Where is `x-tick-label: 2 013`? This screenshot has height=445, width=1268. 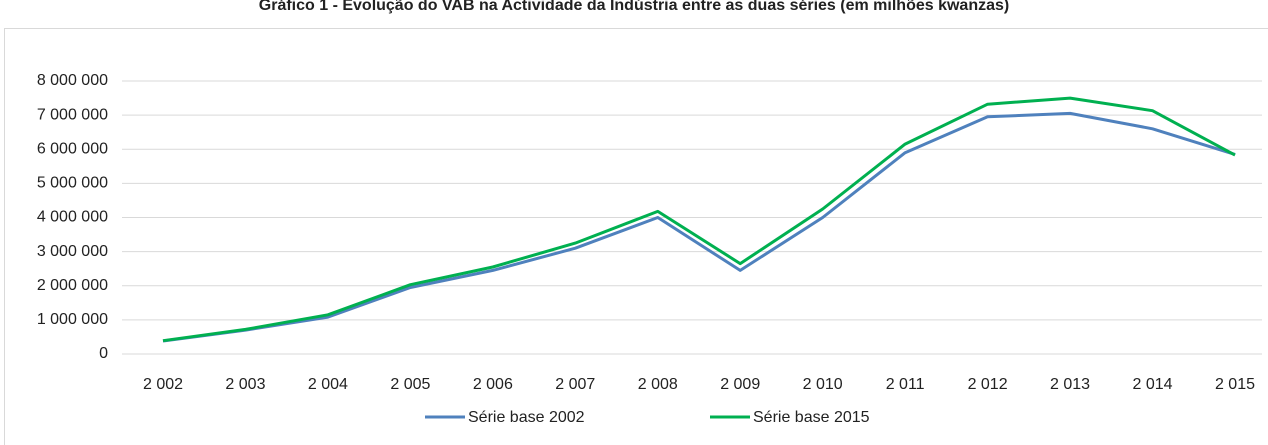 x-tick-label: 2 013 is located at coordinates (1070, 384).